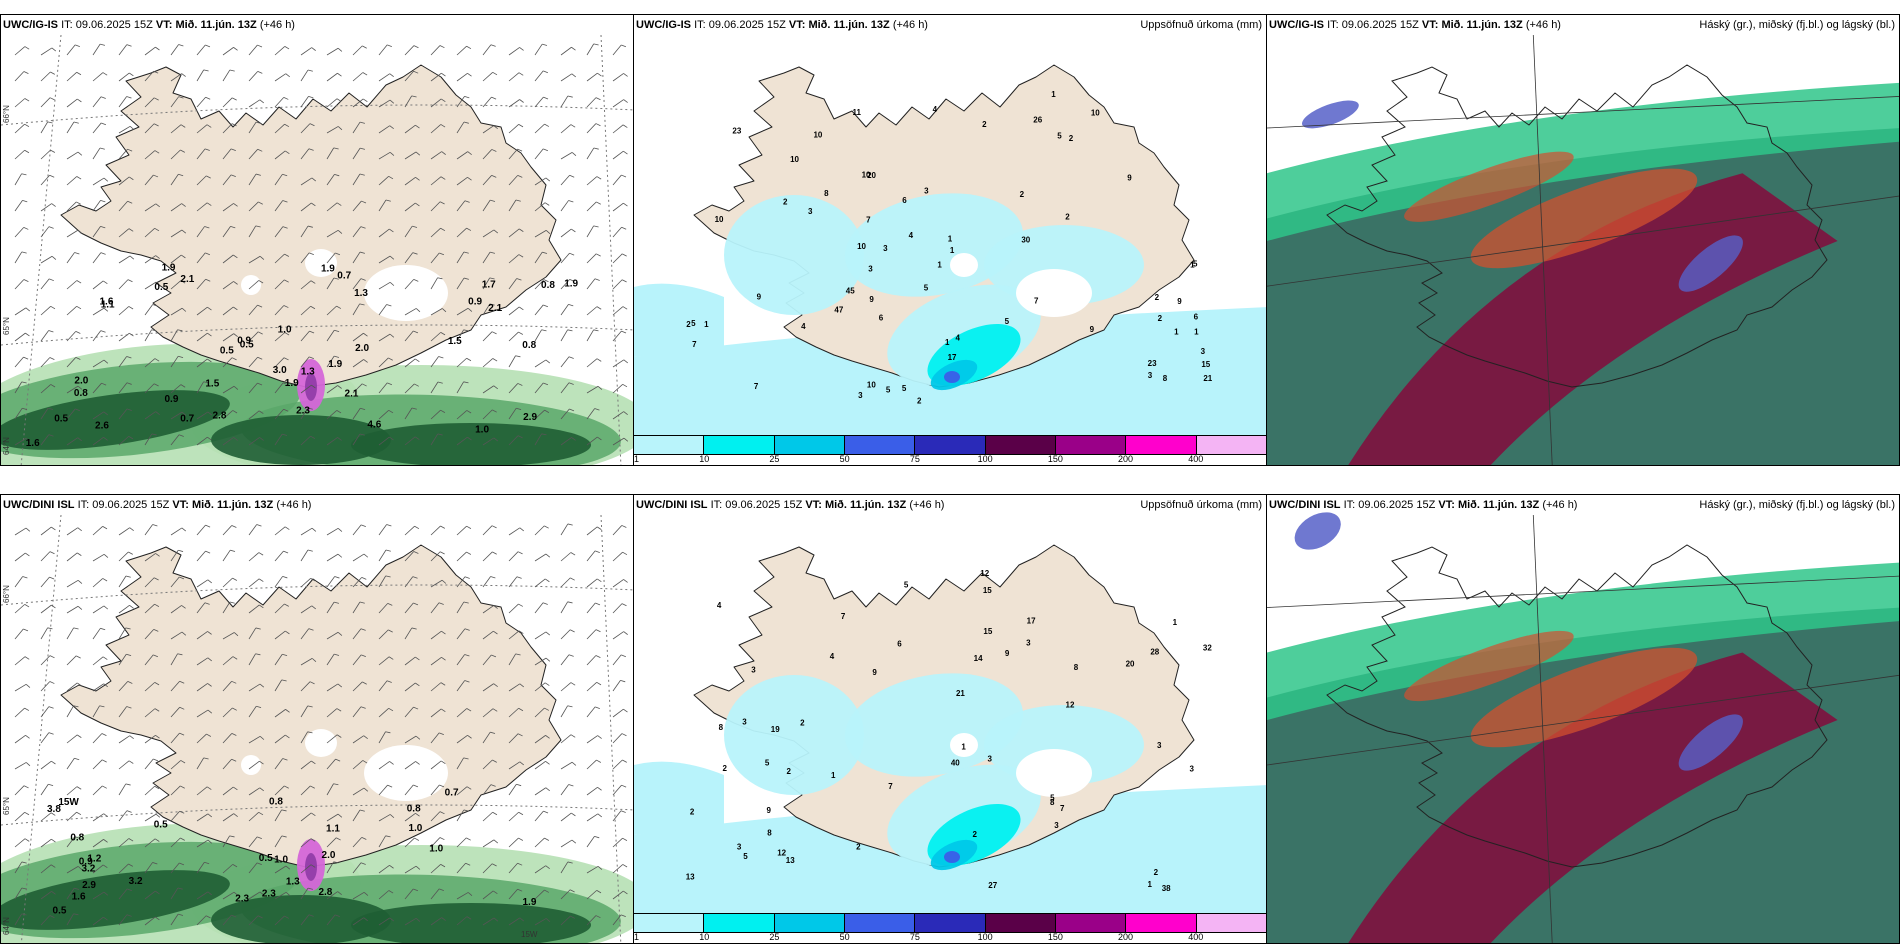 This screenshot has height=950, width=1900. What do you see at coordinates (529, 934) in the screenshot?
I see `lon-label: 15W` at bounding box center [529, 934].